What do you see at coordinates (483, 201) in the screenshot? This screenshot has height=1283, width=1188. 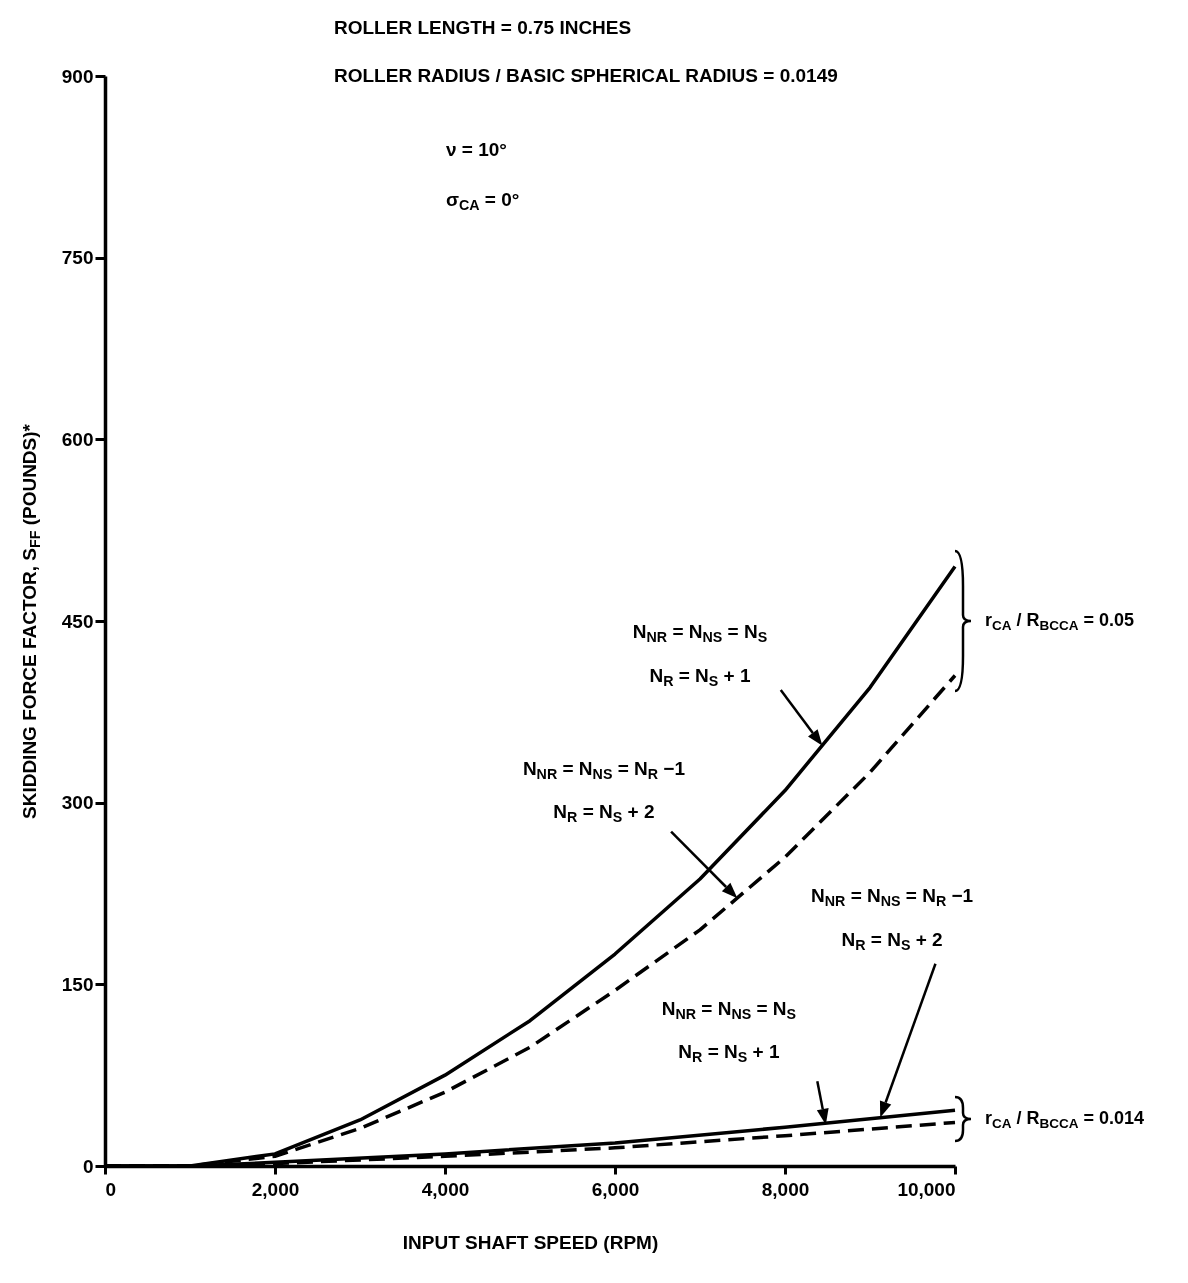 I see `annotation: σ$_{CA}$ = 0°` at bounding box center [483, 201].